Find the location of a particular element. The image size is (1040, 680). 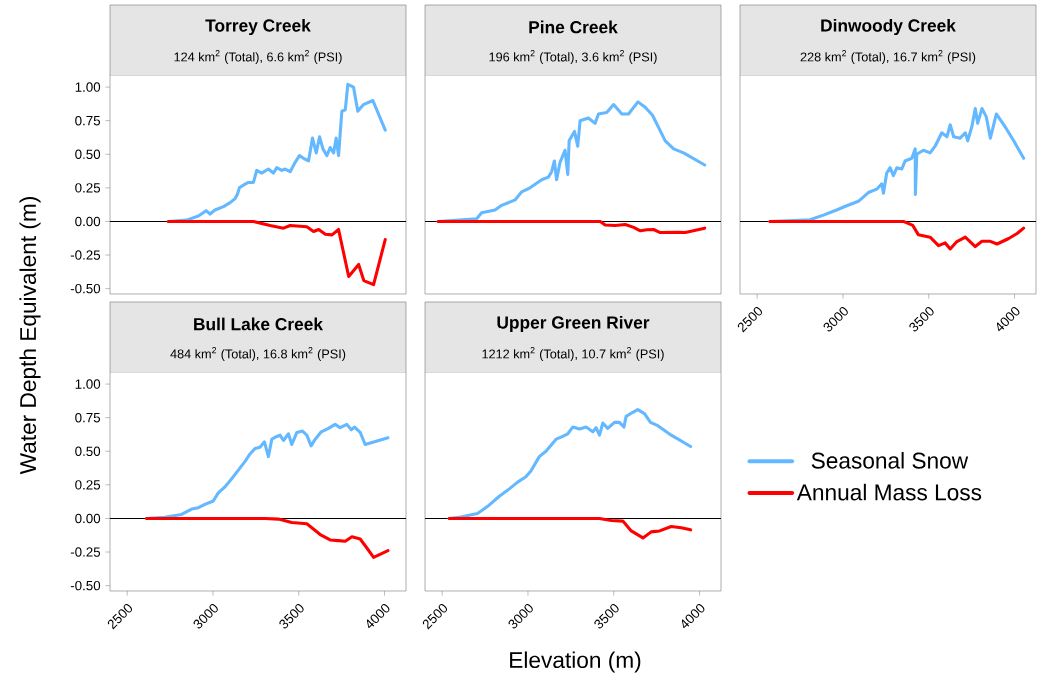

chart-title: Upper Green River is located at coordinates (573, 324).